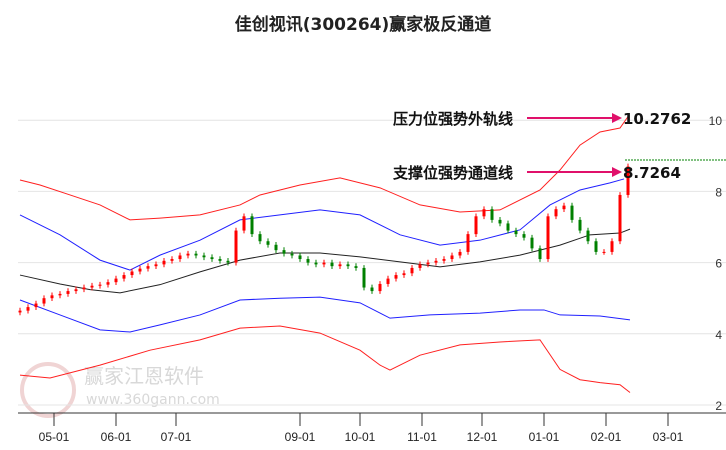  Describe the element at coordinates (360, 437) in the screenshot. I see `x-tick-label: 10-01` at that location.